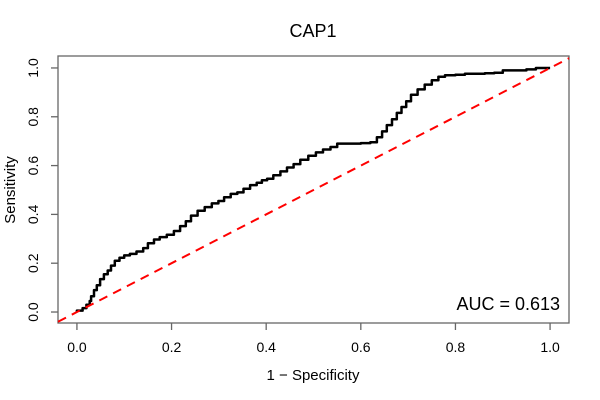 Image resolution: width=600 pixels, height=400 pixels. What do you see at coordinates (33, 68) in the screenshot?
I see `y-axis-tick-label: 1.0` at bounding box center [33, 68].